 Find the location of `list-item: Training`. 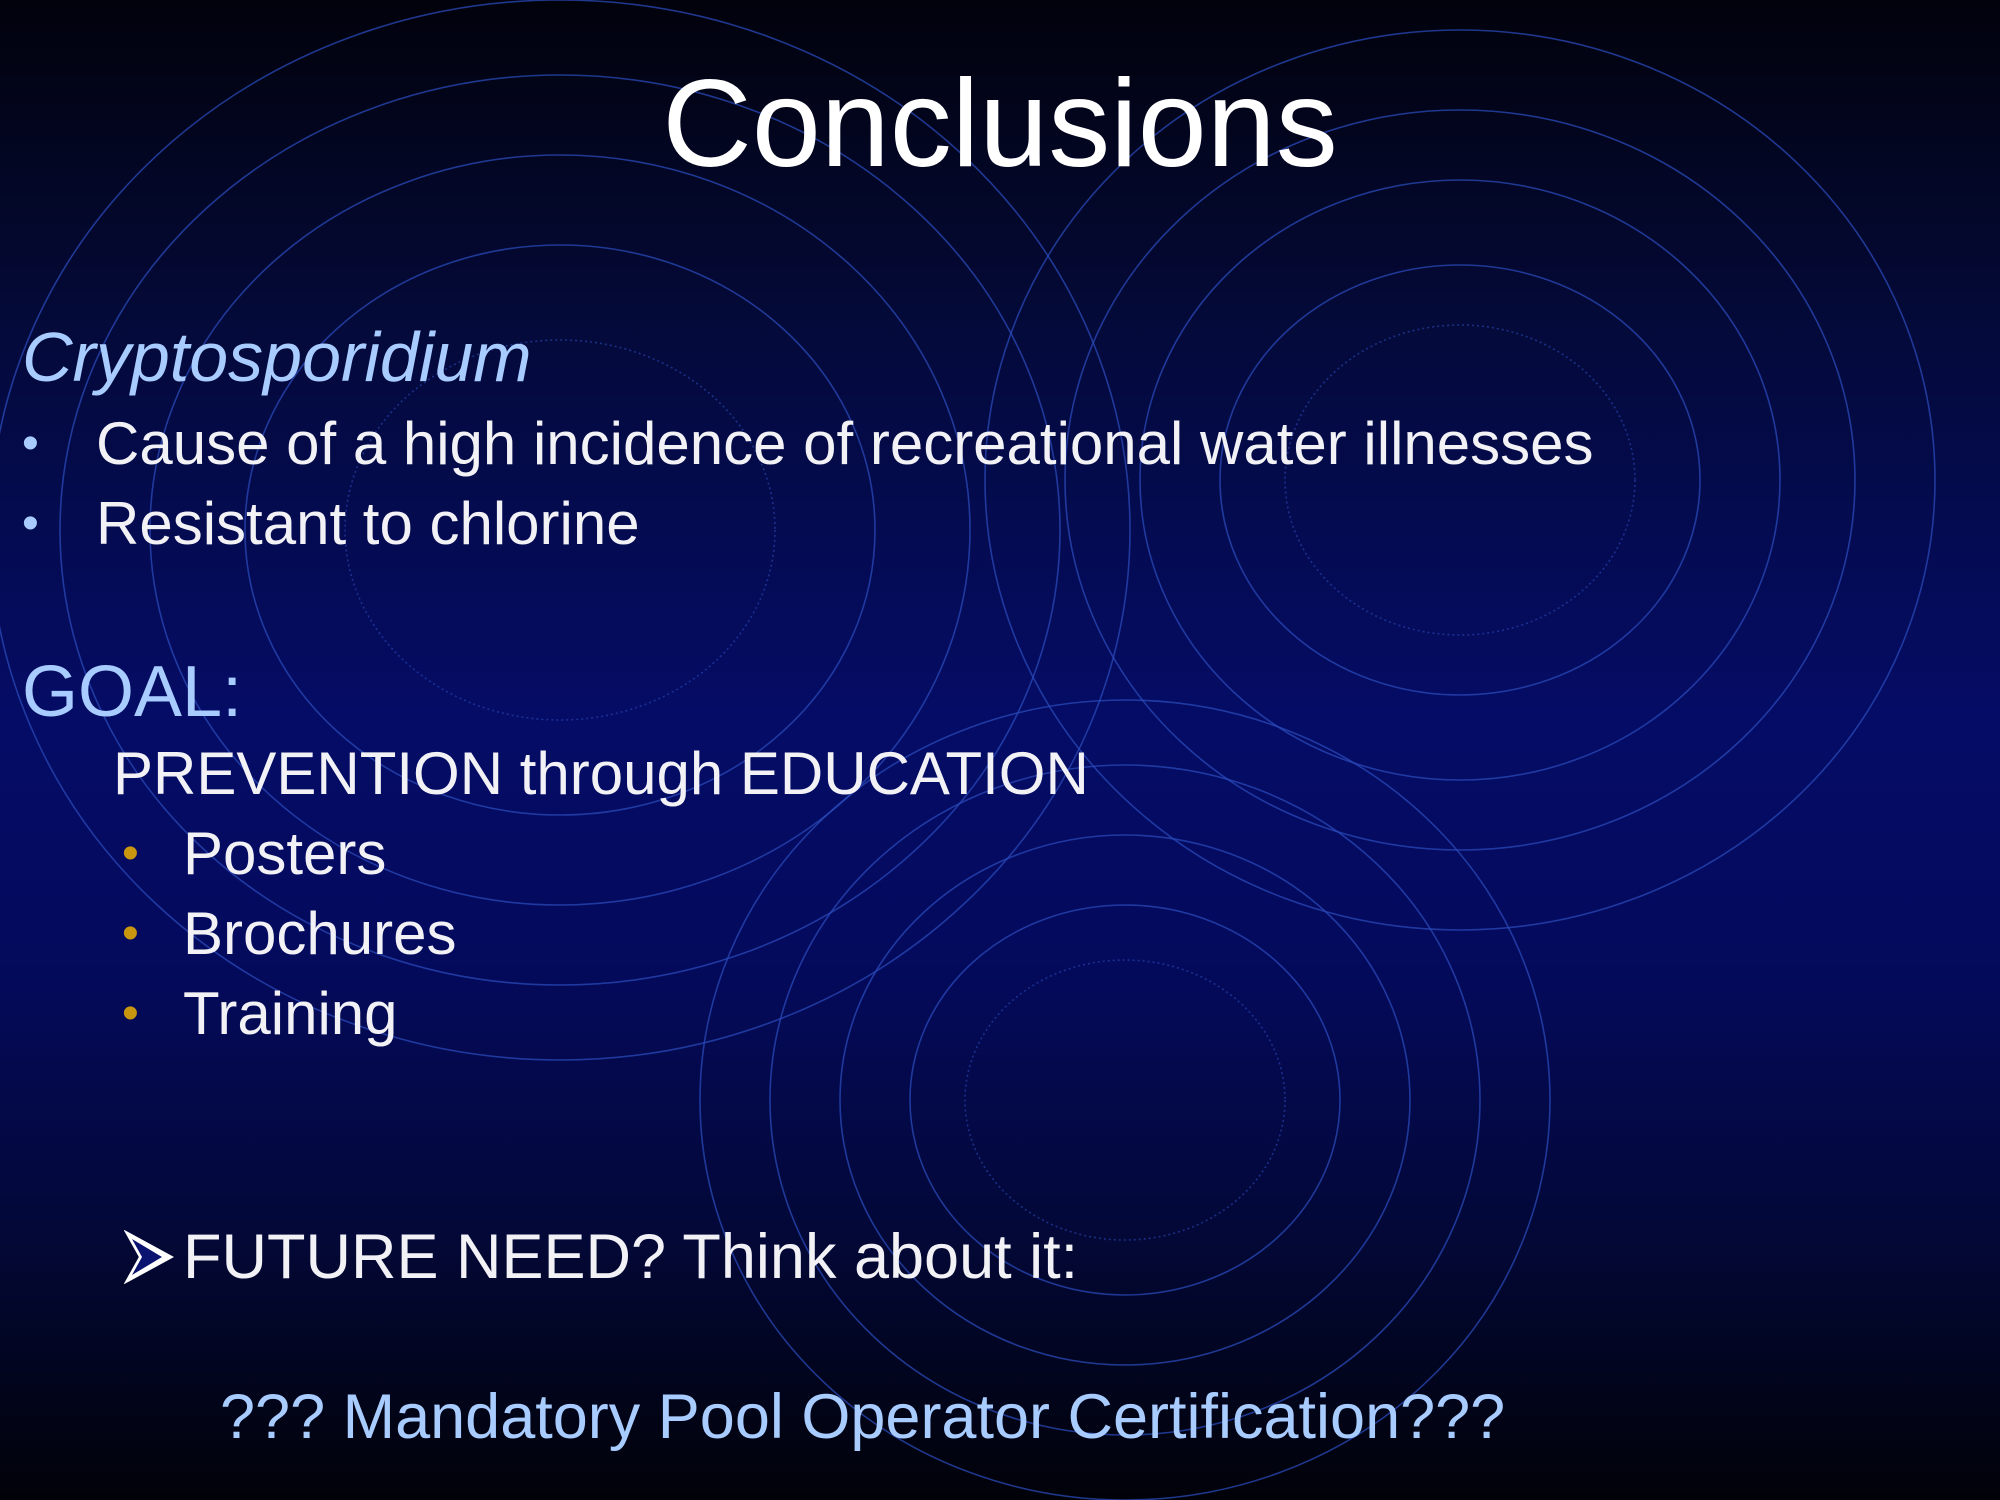

list-item: Training is located at coordinates (290, 1013).